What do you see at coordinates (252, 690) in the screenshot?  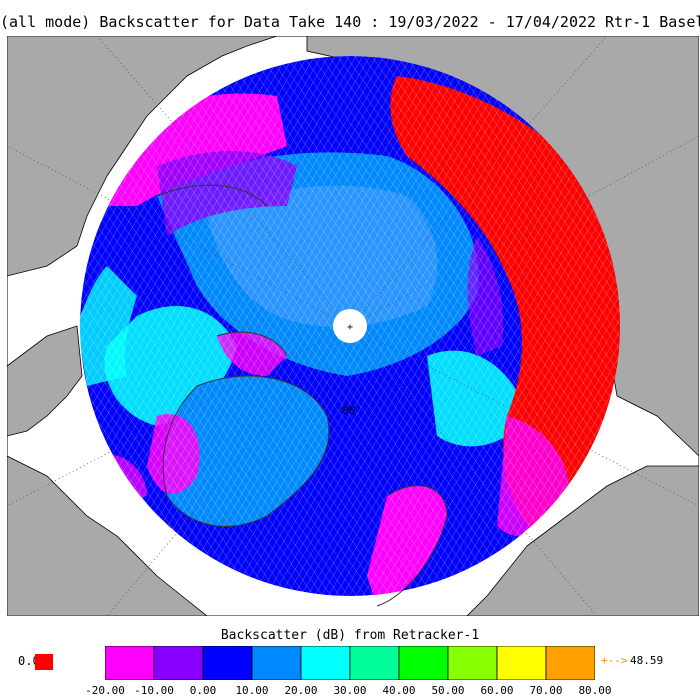 I see `colorbar-tick-label: 10.00` at bounding box center [252, 690].